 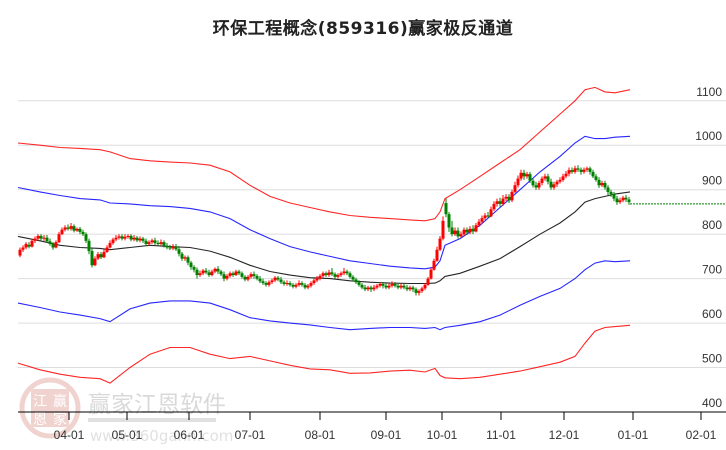 I want to click on x-tick-label: 09-01, so click(x=386, y=435).